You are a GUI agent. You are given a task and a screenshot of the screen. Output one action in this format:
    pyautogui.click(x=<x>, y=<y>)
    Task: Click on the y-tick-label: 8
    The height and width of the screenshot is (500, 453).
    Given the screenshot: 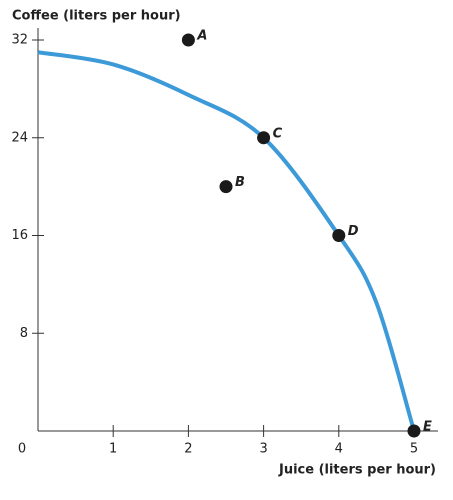 What is the action you would take?
    pyautogui.click(x=24, y=333)
    